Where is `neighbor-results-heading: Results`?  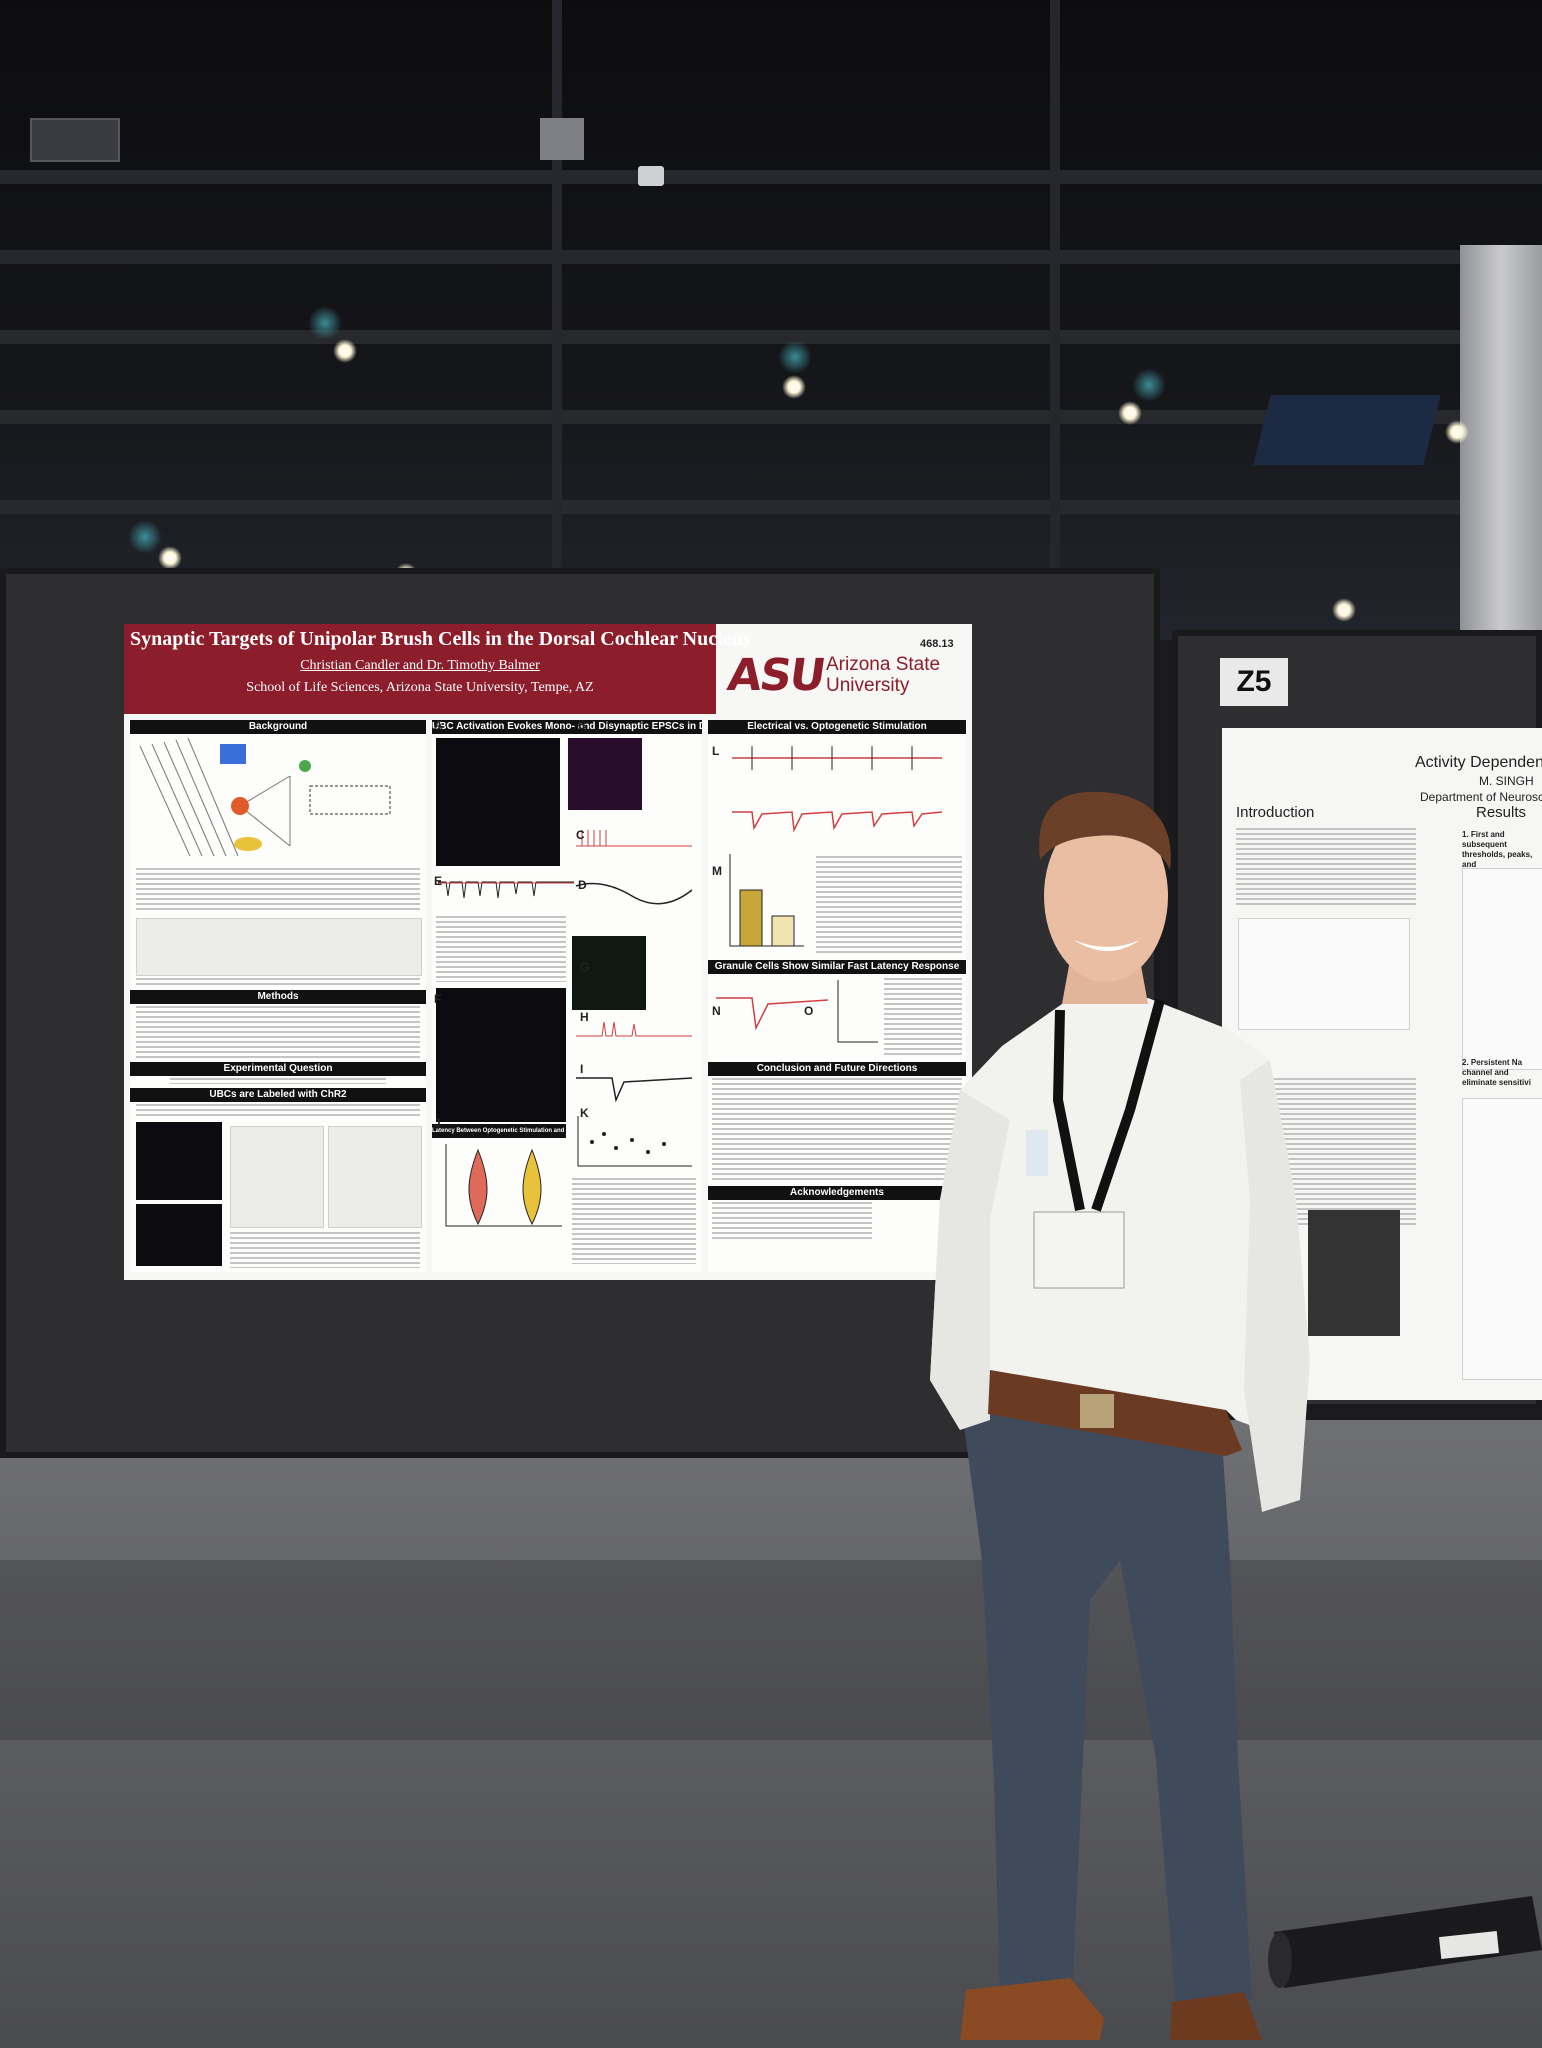 neighbor-results-heading: Results is located at coordinates (1501, 812).